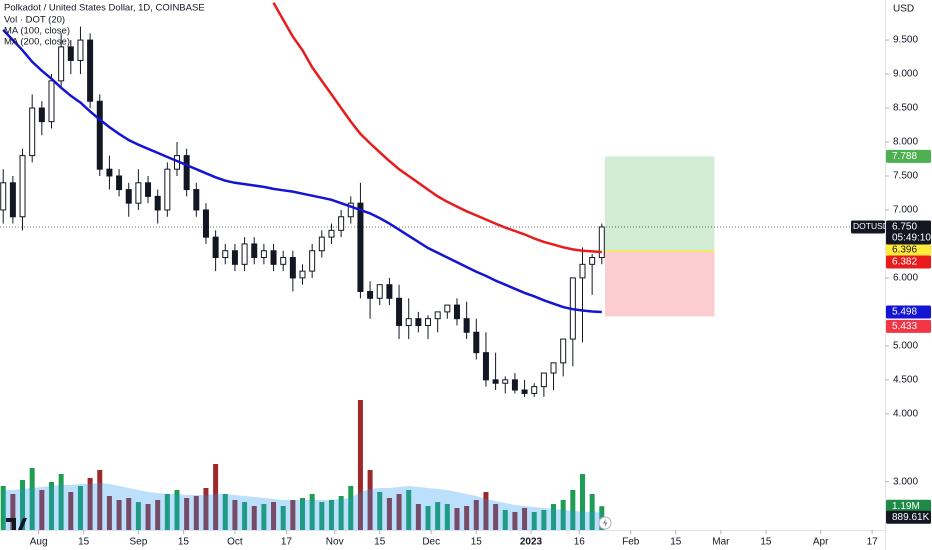 The width and height of the screenshot is (932, 550). I want to click on y-tick-label: 8.000, so click(905, 142).